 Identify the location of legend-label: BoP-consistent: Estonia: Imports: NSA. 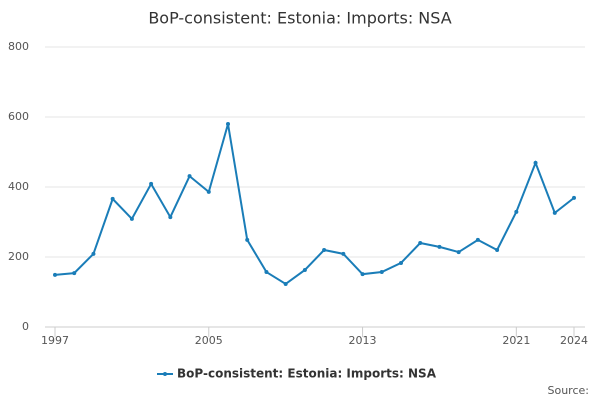
(307, 374).